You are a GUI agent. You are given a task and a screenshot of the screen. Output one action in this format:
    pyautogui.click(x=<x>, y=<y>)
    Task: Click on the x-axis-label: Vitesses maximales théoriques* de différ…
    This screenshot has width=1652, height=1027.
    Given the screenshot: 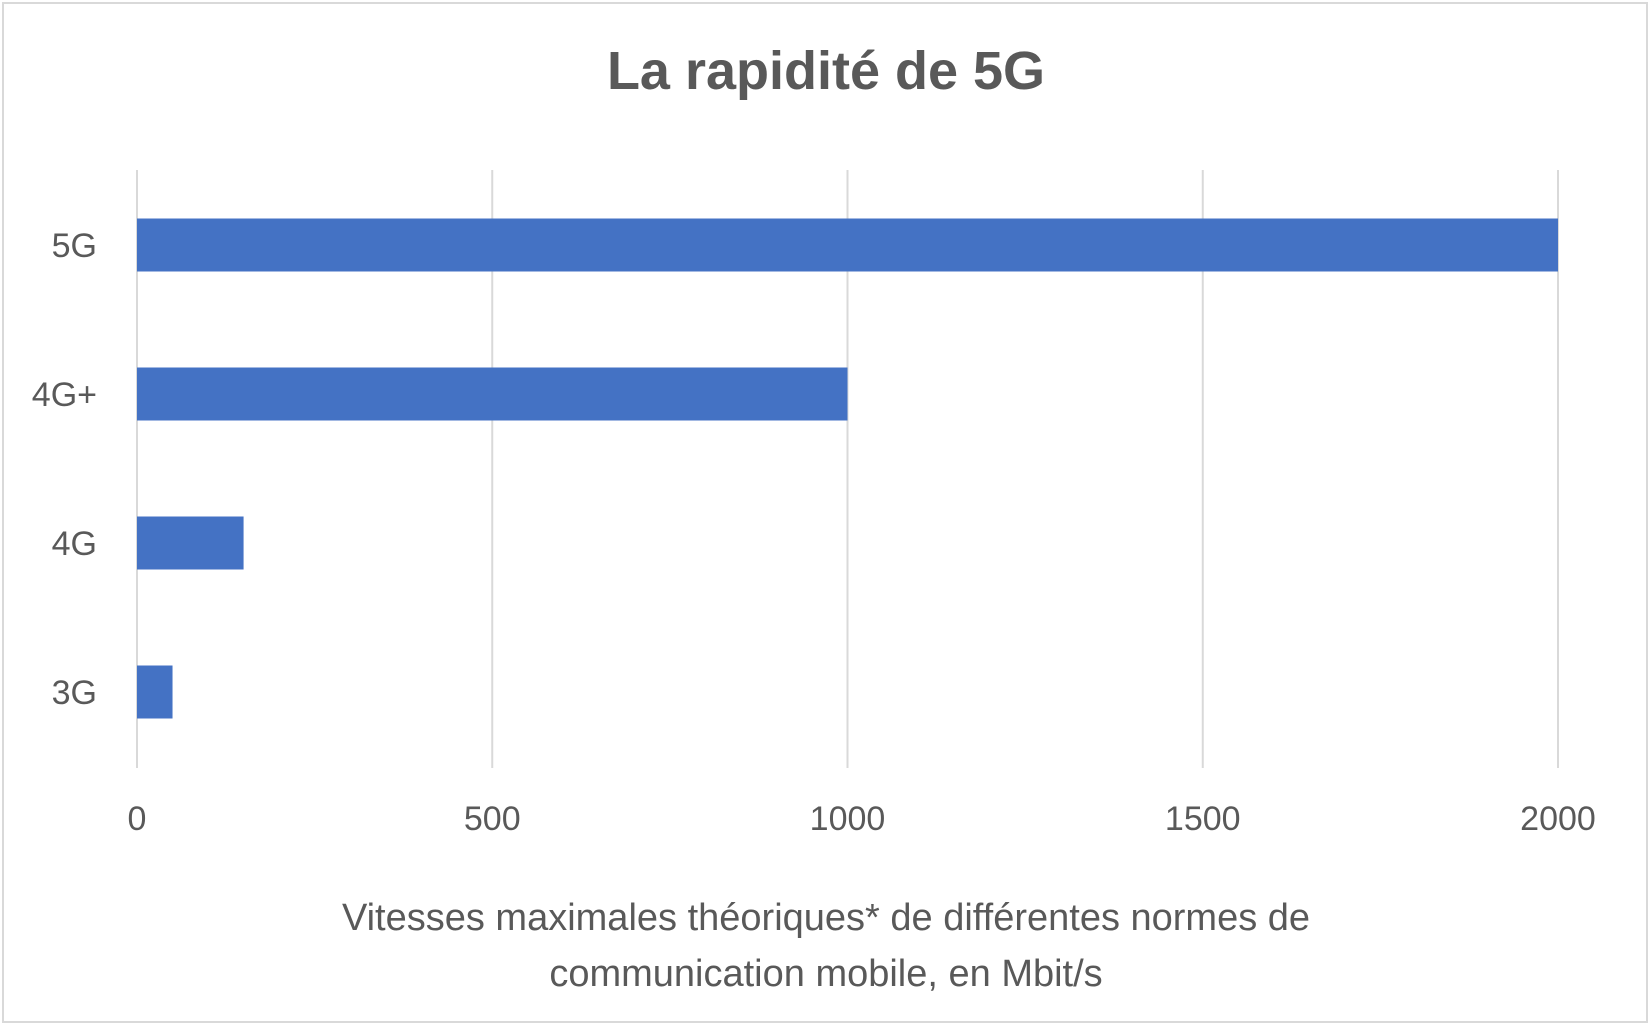 What is the action you would take?
    pyautogui.click(x=826, y=946)
    